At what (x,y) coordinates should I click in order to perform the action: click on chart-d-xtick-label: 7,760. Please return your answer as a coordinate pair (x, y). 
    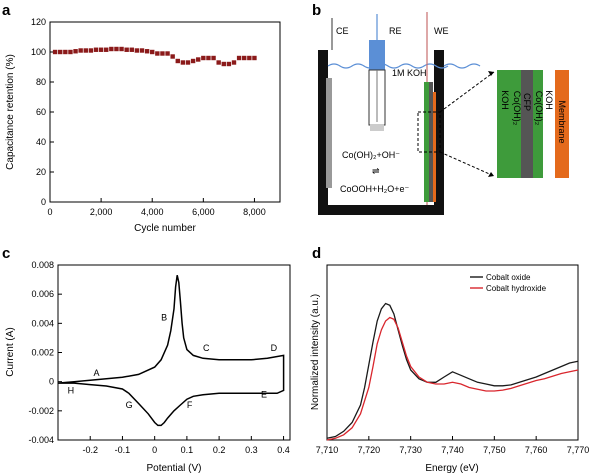
    Looking at the image, I should click on (536, 450).